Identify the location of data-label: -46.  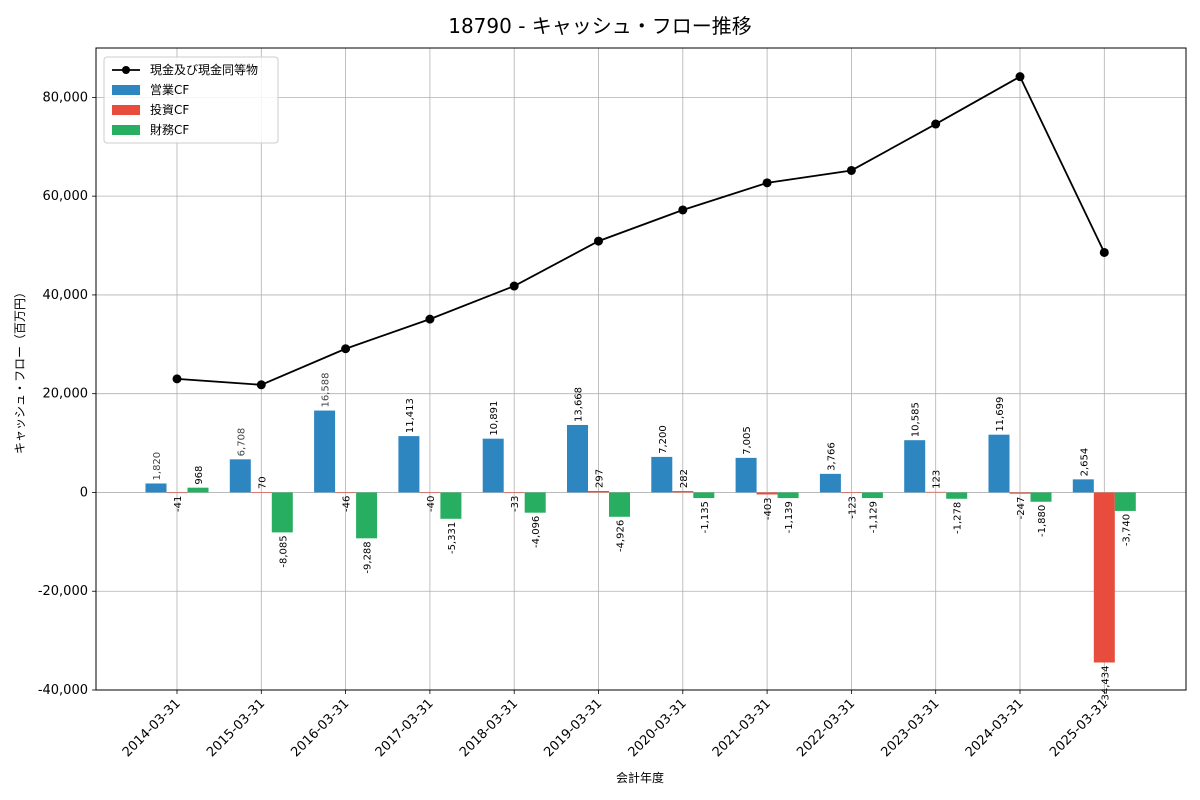
(347, 504).